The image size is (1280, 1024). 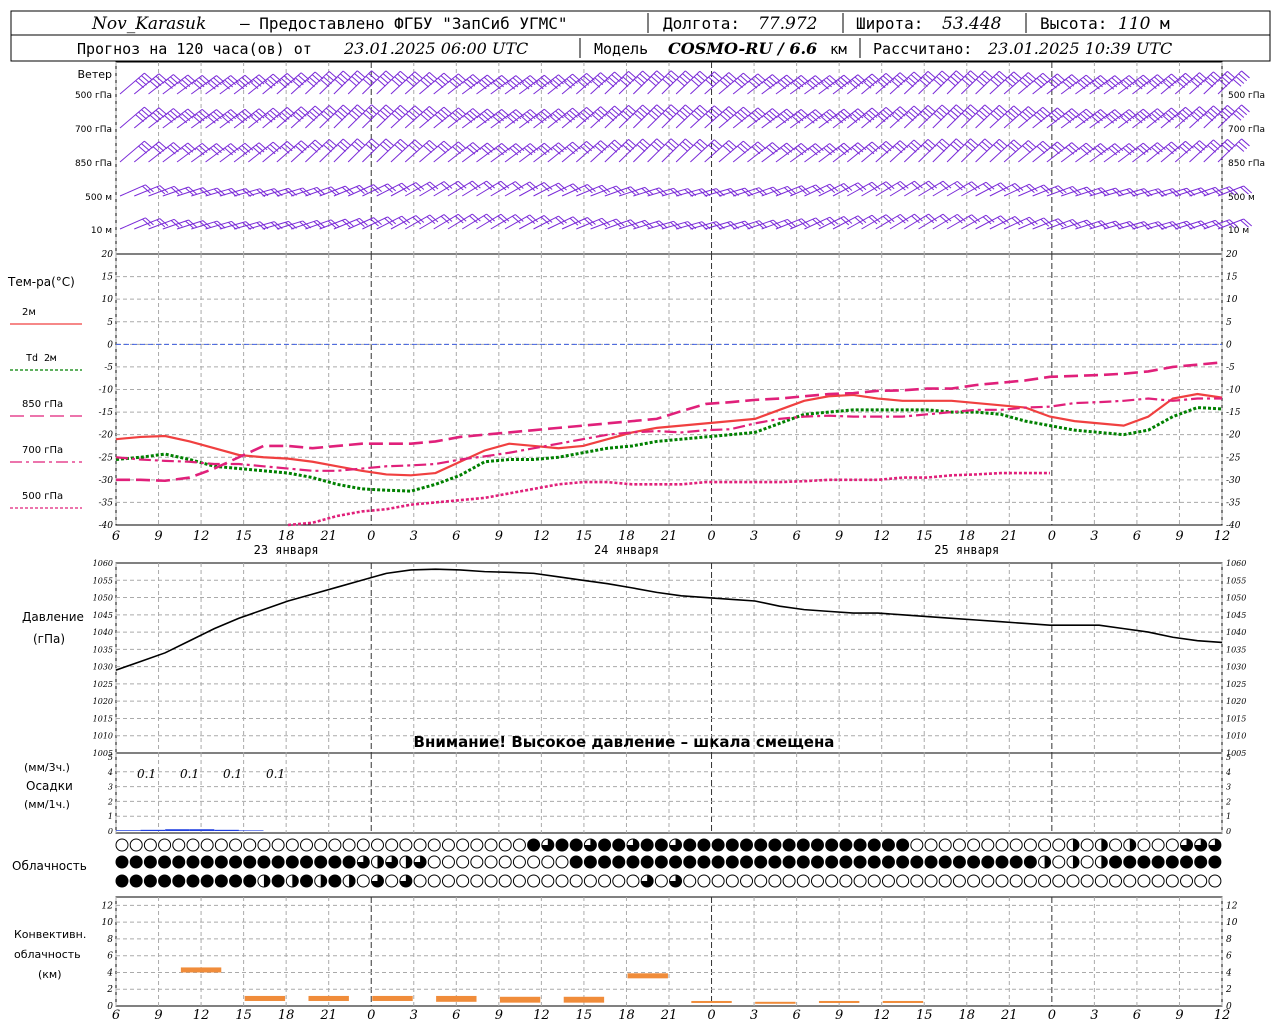 What do you see at coordinates (966, 1015) in the screenshot?
I see `time-tick-label: 18` at bounding box center [966, 1015].